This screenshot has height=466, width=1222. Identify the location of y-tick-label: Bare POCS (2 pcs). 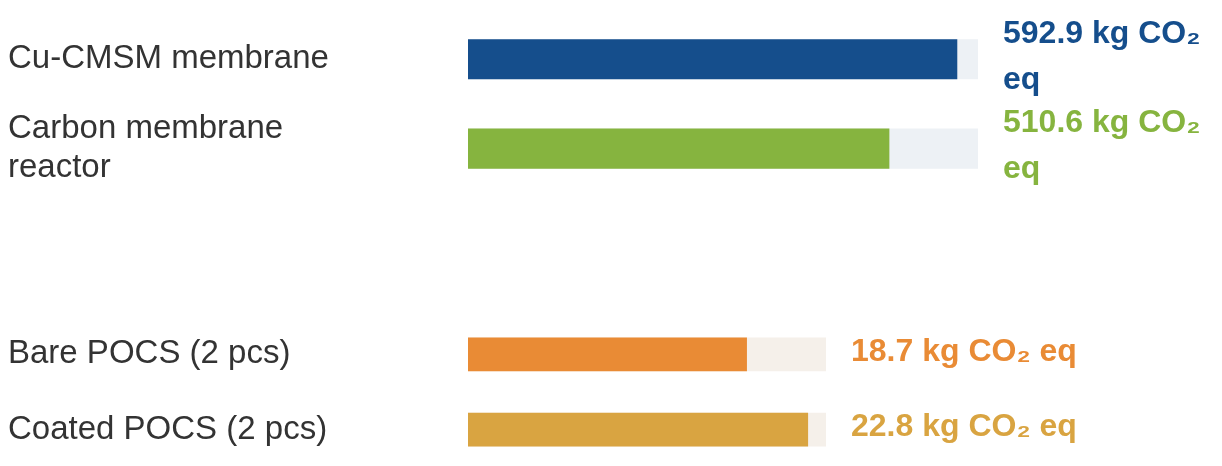
(149, 352).